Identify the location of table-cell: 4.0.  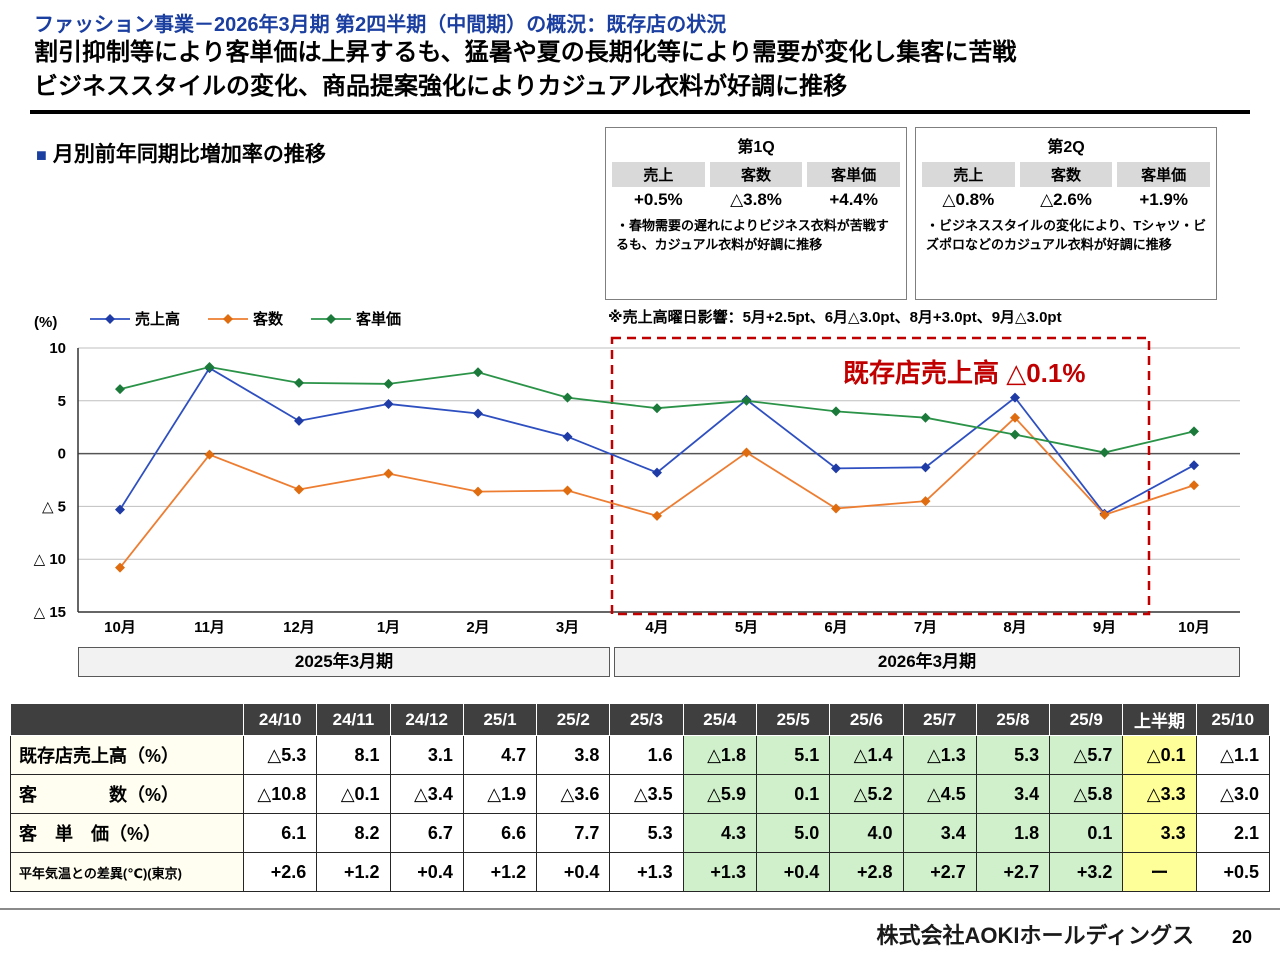
(866, 833).